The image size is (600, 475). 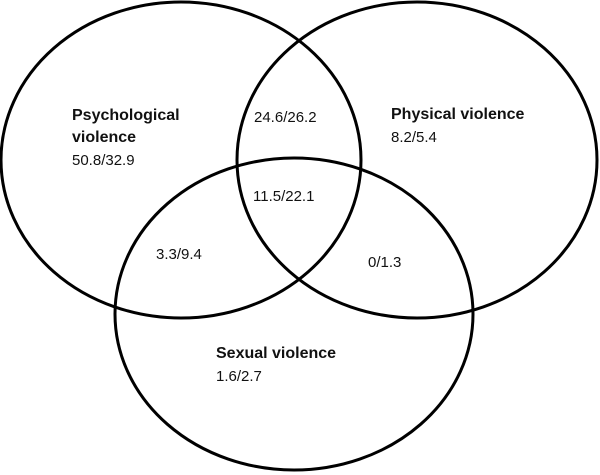 What do you see at coordinates (284, 196) in the screenshot?
I see `all-three-overlap-value: 11.5/22.1` at bounding box center [284, 196].